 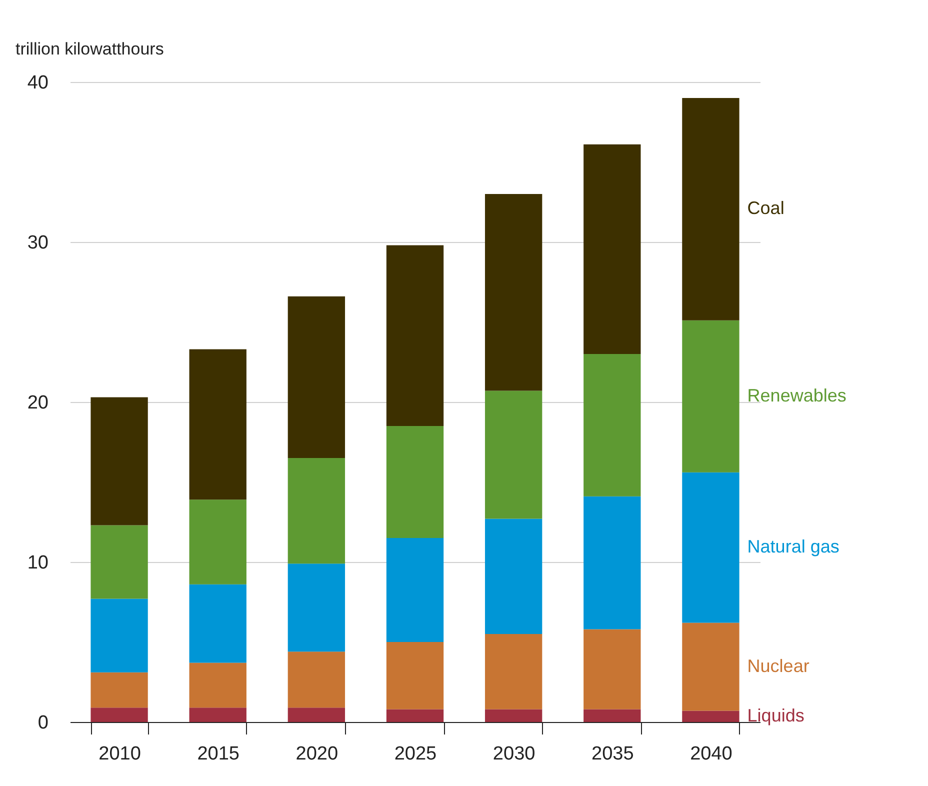 What do you see at coordinates (218, 754) in the screenshot?
I see `x-tick-label: 2015` at bounding box center [218, 754].